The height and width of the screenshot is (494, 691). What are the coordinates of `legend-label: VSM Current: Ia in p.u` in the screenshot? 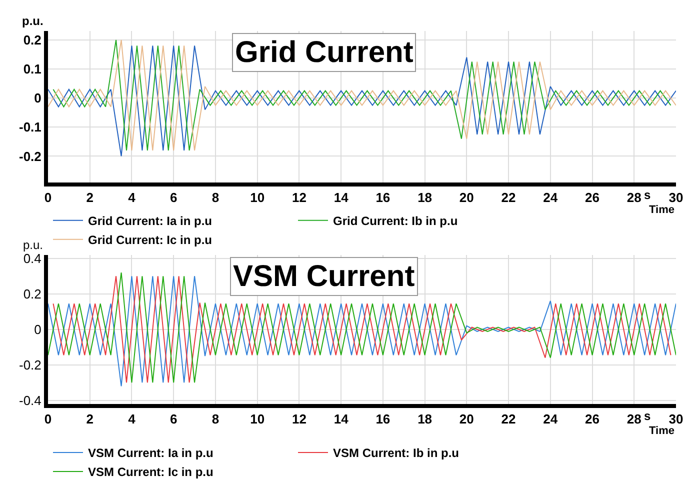 It's located at (151, 453).